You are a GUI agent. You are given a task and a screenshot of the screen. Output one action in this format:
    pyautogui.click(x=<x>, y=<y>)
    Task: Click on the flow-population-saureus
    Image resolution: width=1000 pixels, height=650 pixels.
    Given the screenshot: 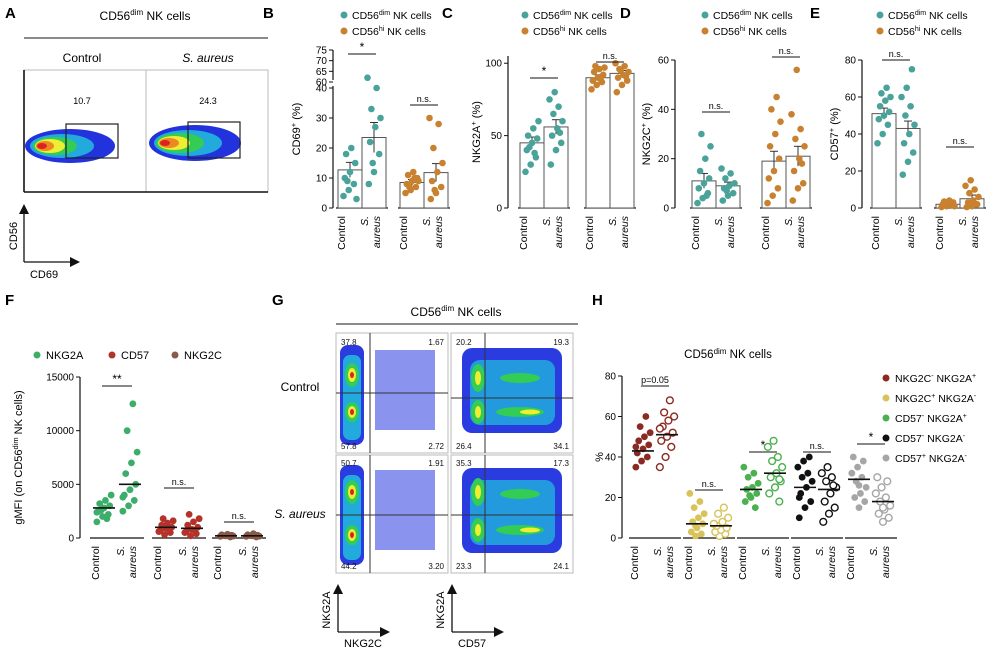 What is the action you would take?
    pyautogui.click(x=195, y=143)
    